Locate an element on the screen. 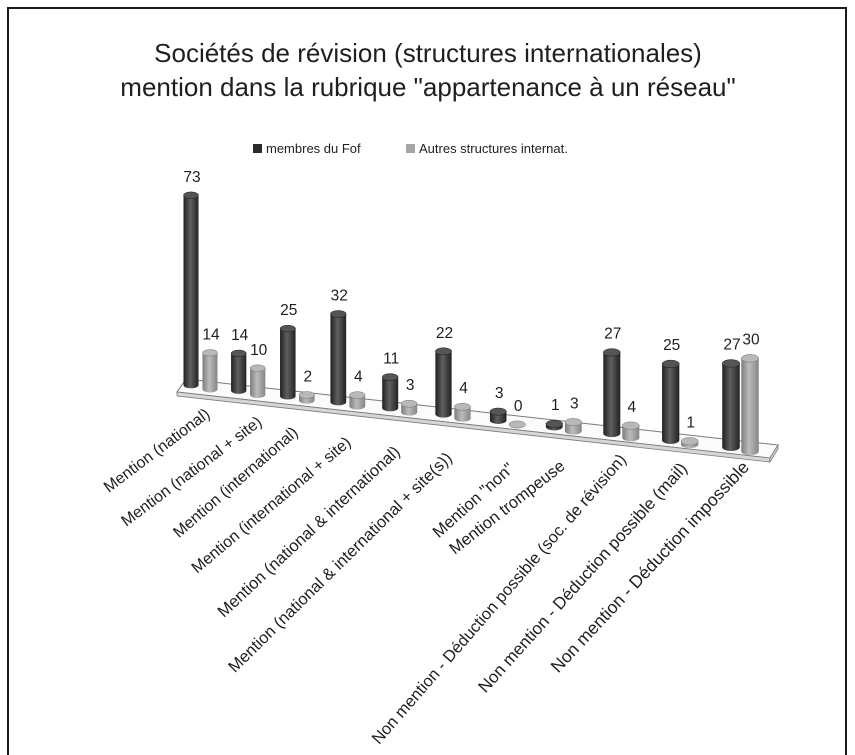 The width and height of the screenshot is (855, 755). data-label: 22 is located at coordinates (444, 333).